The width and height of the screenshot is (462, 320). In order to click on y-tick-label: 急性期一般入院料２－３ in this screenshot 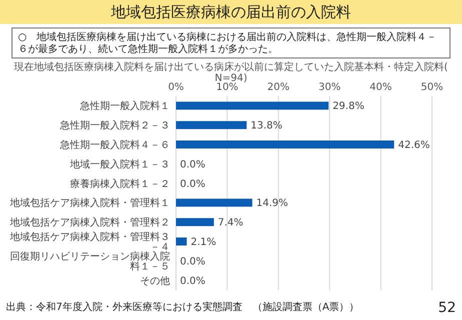, I will do `click(114, 126)`.